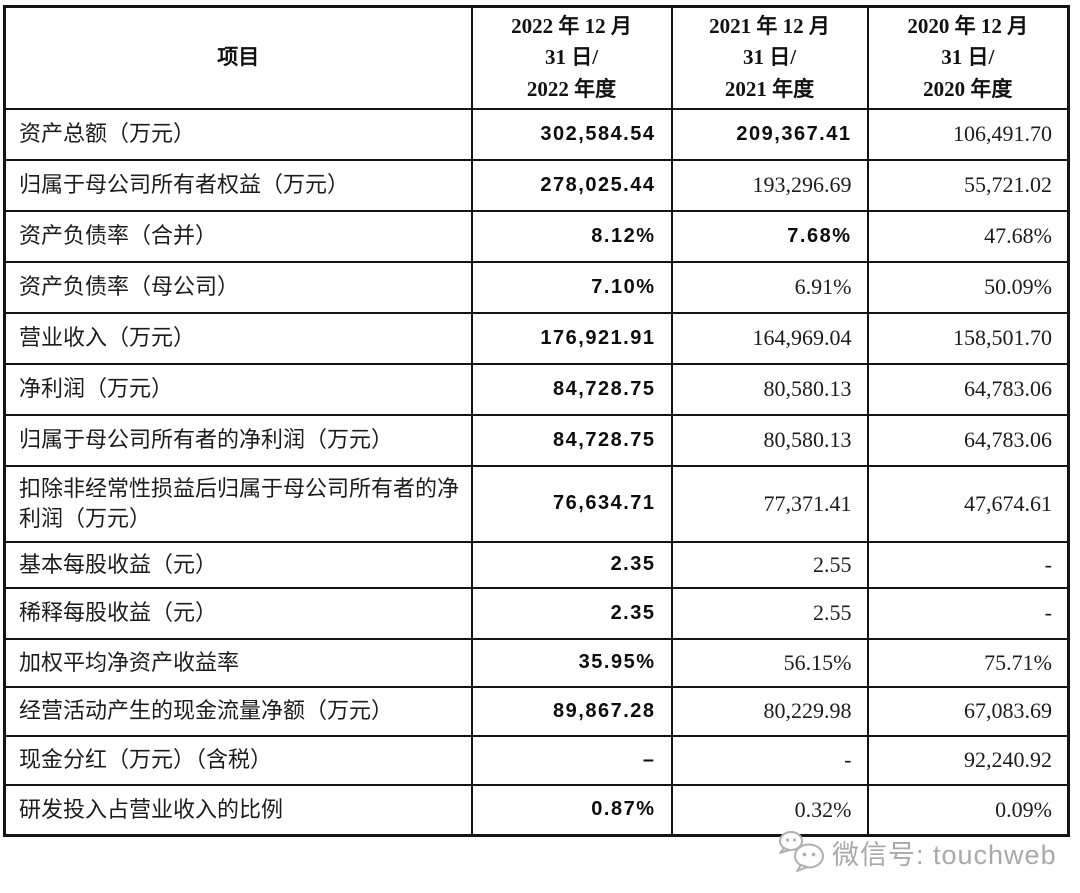 The width and height of the screenshot is (1080, 893). Describe the element at coordinates (968, 236) in the screenshot. I see `cell-value: 47.68%` at that location.